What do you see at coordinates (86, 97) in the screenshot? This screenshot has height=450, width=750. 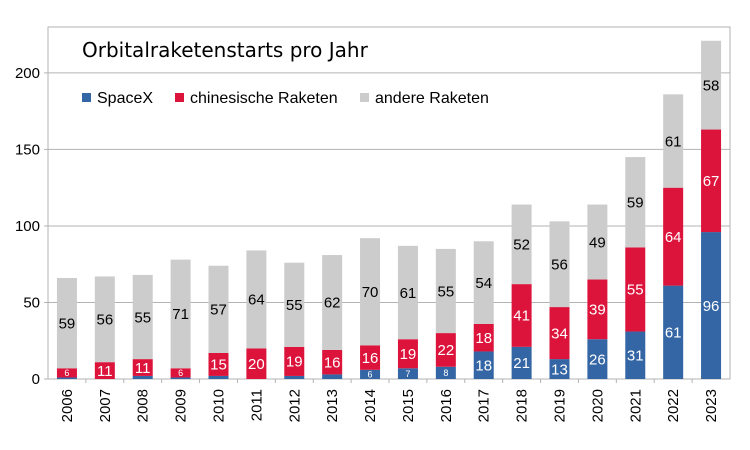 I see `legend-swatch-spacex` at bounding box center [86, 97].